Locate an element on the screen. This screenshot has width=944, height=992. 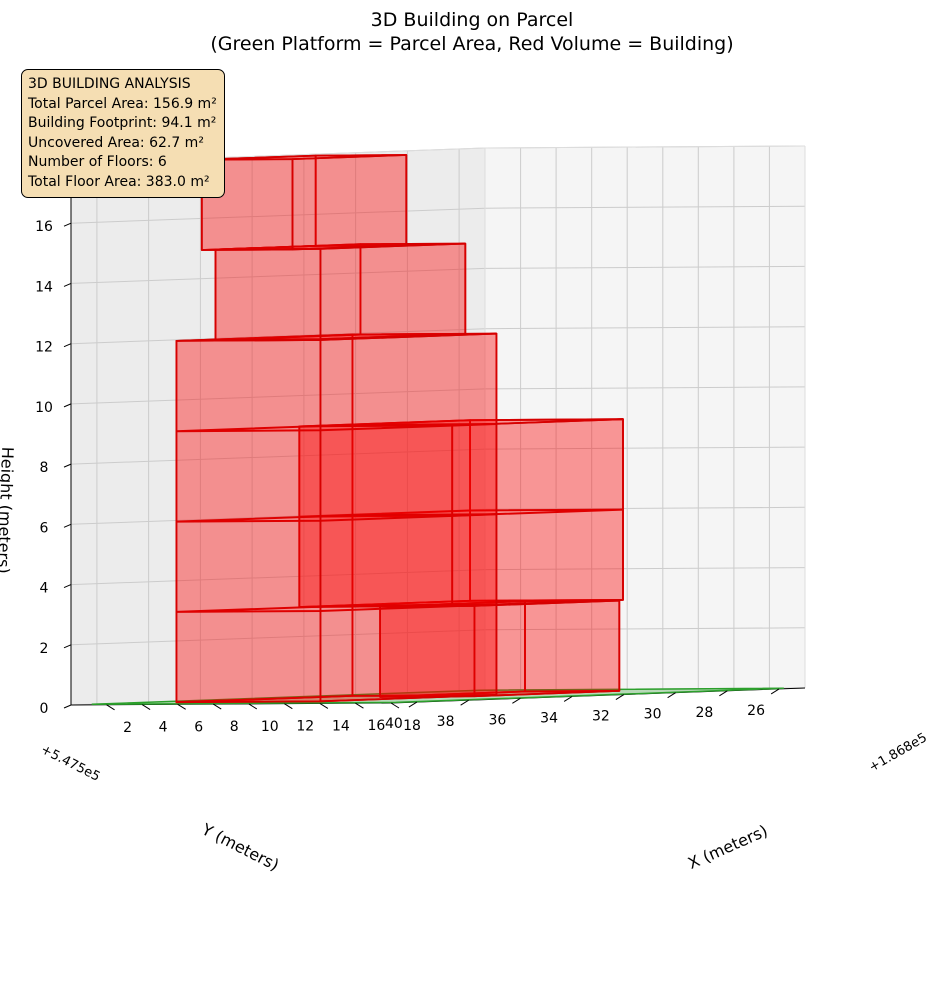
z-tick-label: 14 is located at coordinates (44, 287).